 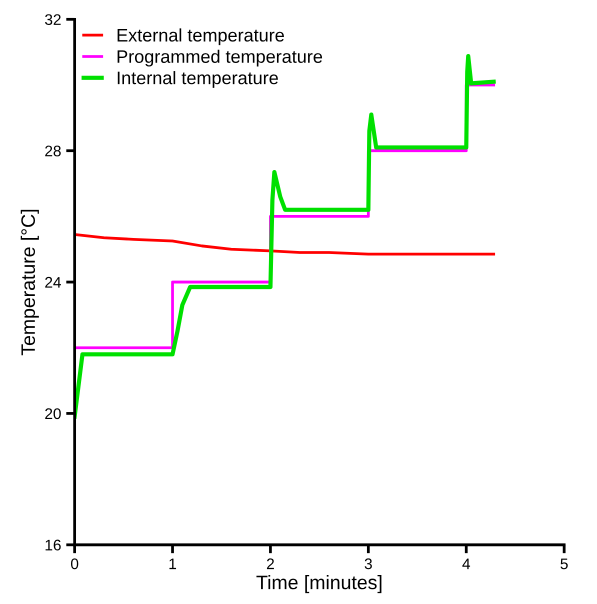 What do you see at coordinates (172, 564) in the screenshot?
I see `x-tick-label: 1` at bounding box center [172, 564].